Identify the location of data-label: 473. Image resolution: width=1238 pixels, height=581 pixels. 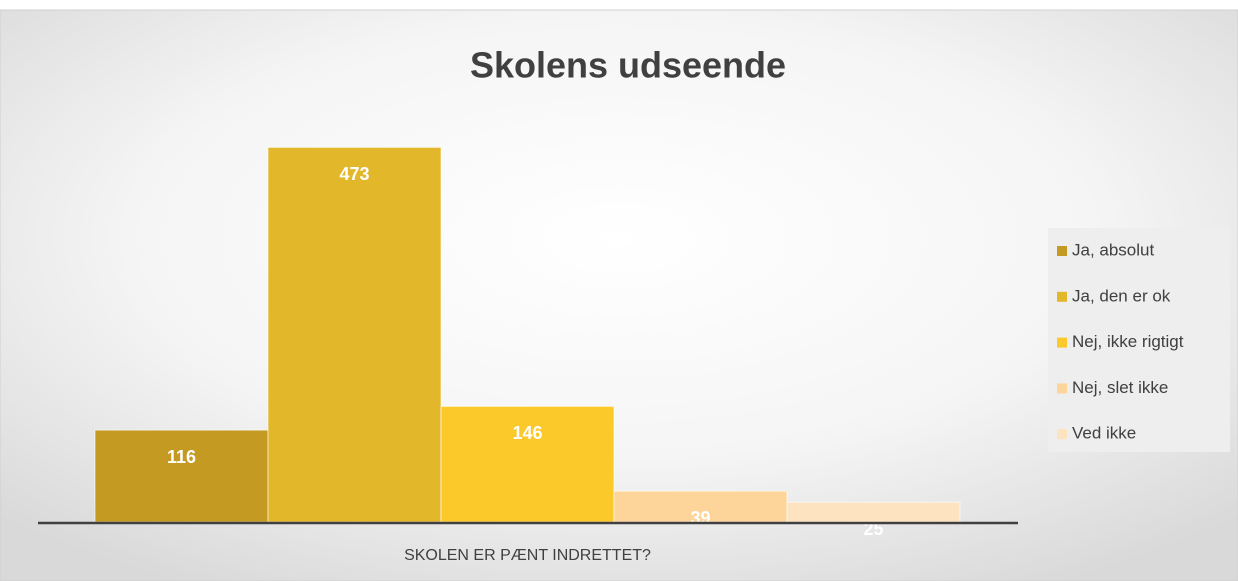
(354, 174).